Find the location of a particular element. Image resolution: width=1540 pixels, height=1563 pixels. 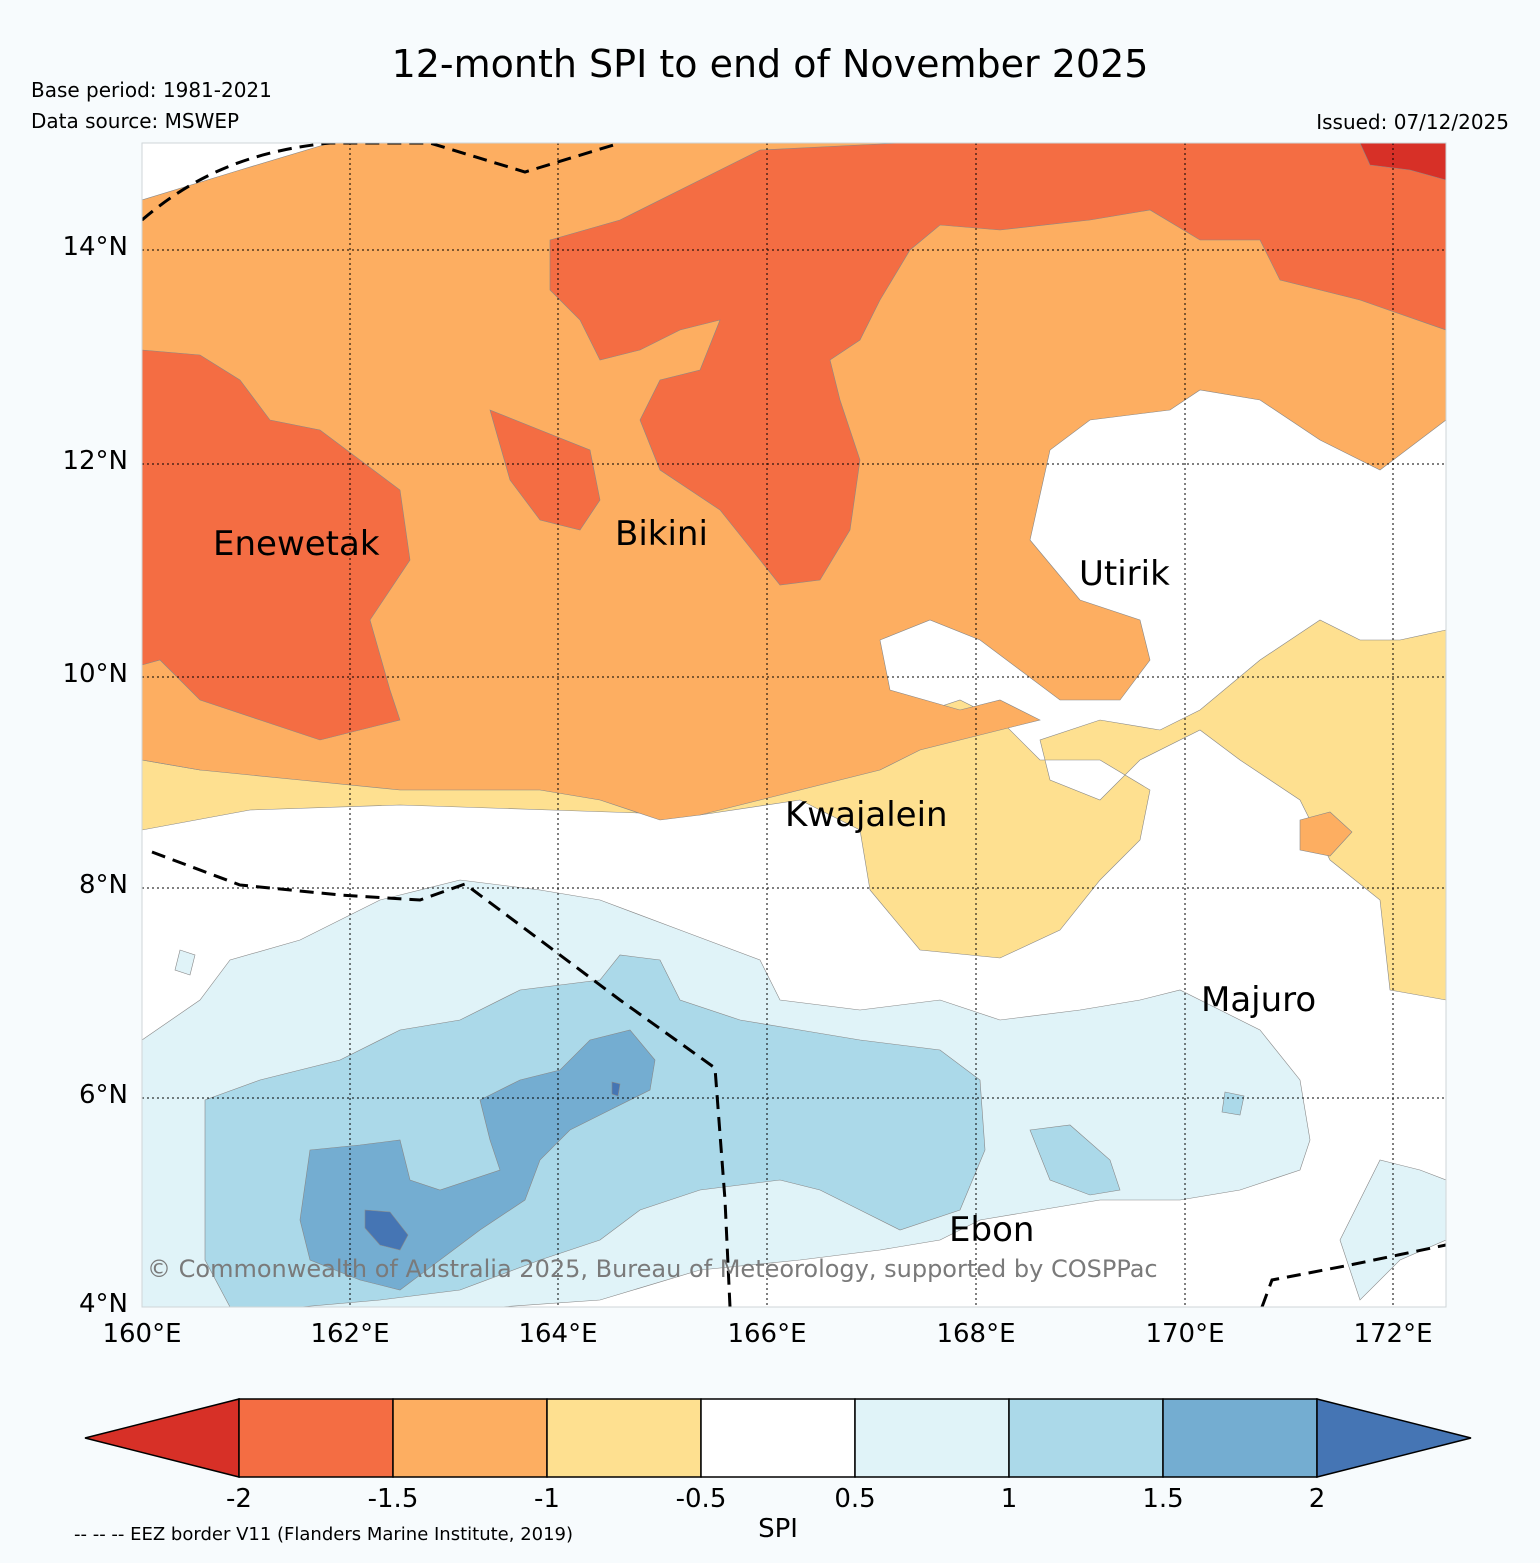

spi-band-red is located at coordinates (1402, 162).